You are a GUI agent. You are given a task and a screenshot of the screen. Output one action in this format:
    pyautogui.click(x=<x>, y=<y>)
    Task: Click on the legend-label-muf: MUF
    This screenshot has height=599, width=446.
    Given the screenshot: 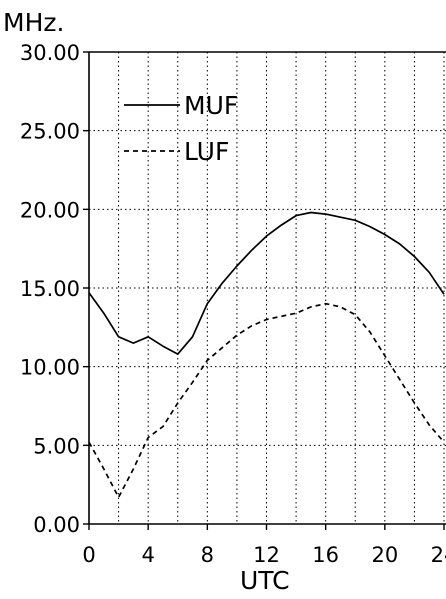 What is the action you would take?
    pyautogui.click(x=211, y=105)
    